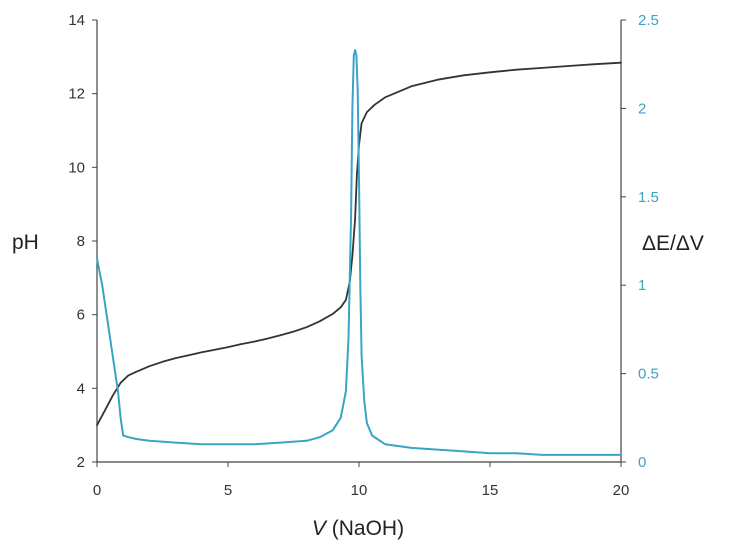 This screenshot has width=754, height=550. I want to click on y-tick-label: 2, so click(81, 462).